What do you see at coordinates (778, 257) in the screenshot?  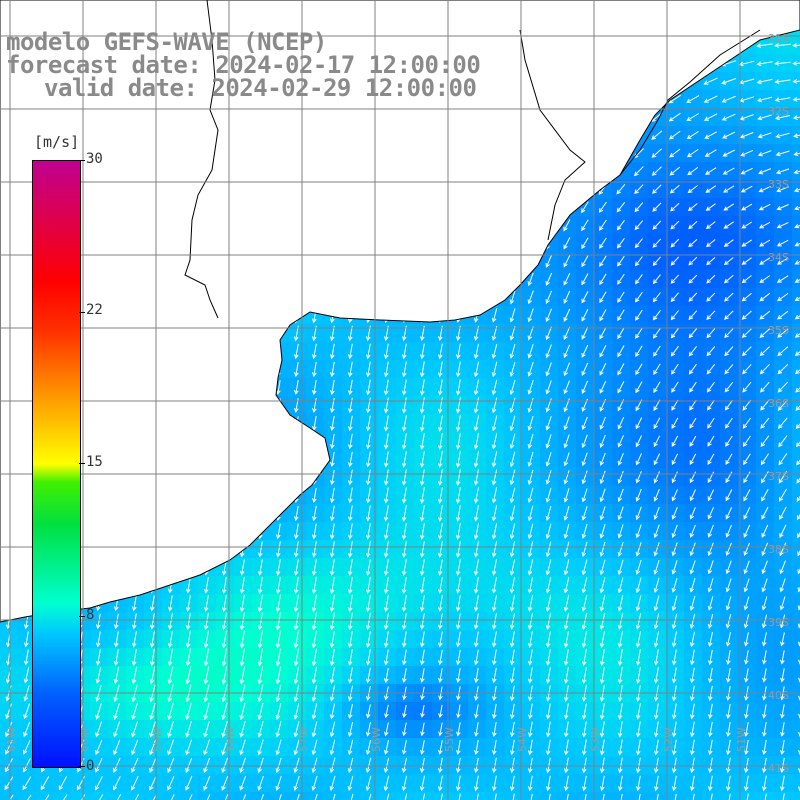 I see `latitude-label: 34S` at bounding box center [778, 257].